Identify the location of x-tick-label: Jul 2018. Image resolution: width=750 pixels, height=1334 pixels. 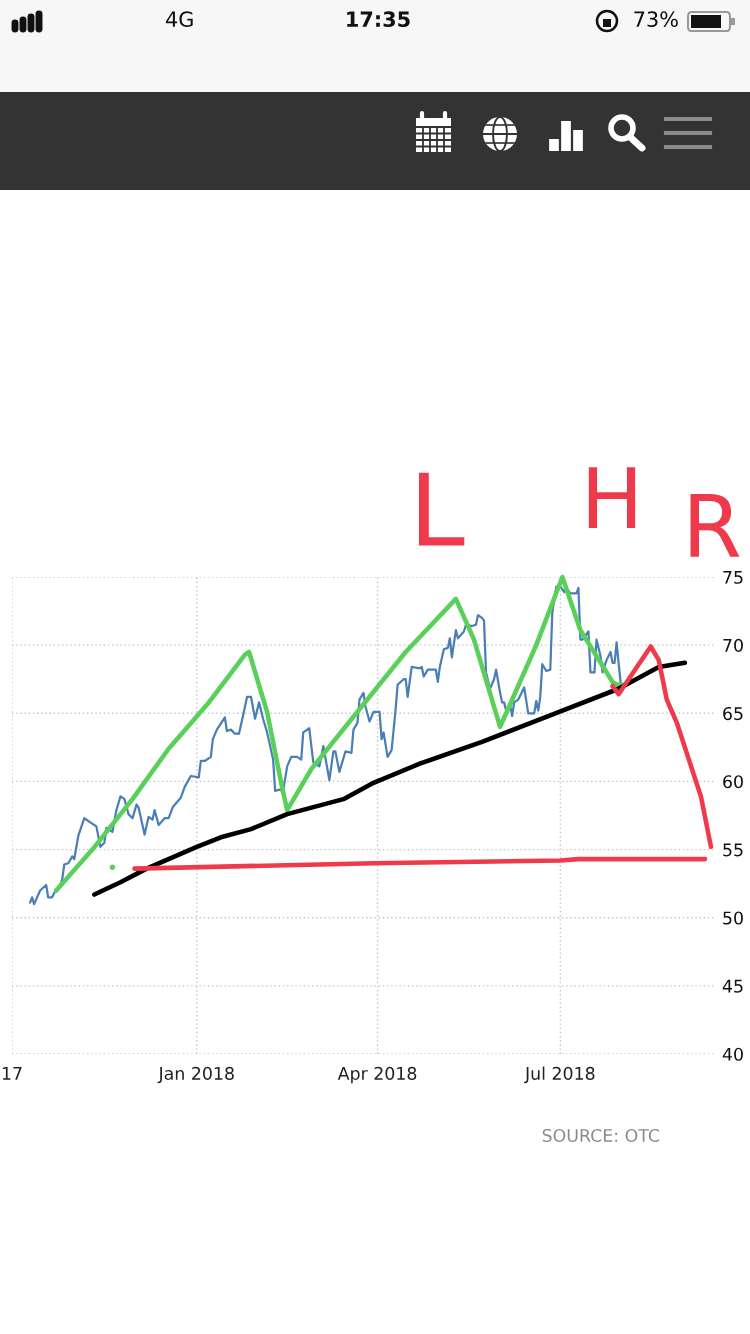
(559, 1075).